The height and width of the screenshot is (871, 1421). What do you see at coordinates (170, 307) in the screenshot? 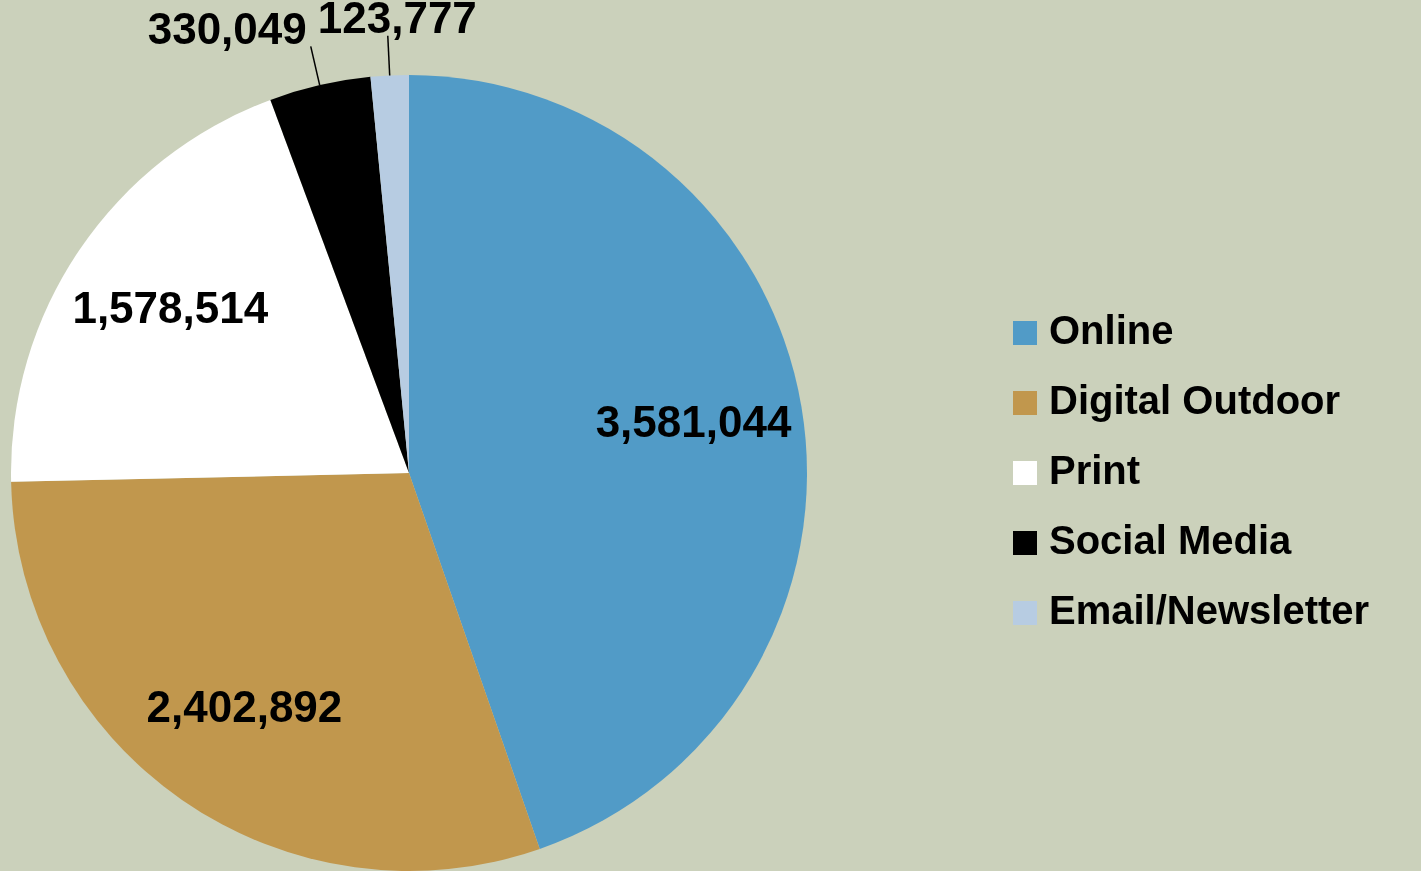
I see `data-label: 1,578,514` at bounding box center [170, 307].